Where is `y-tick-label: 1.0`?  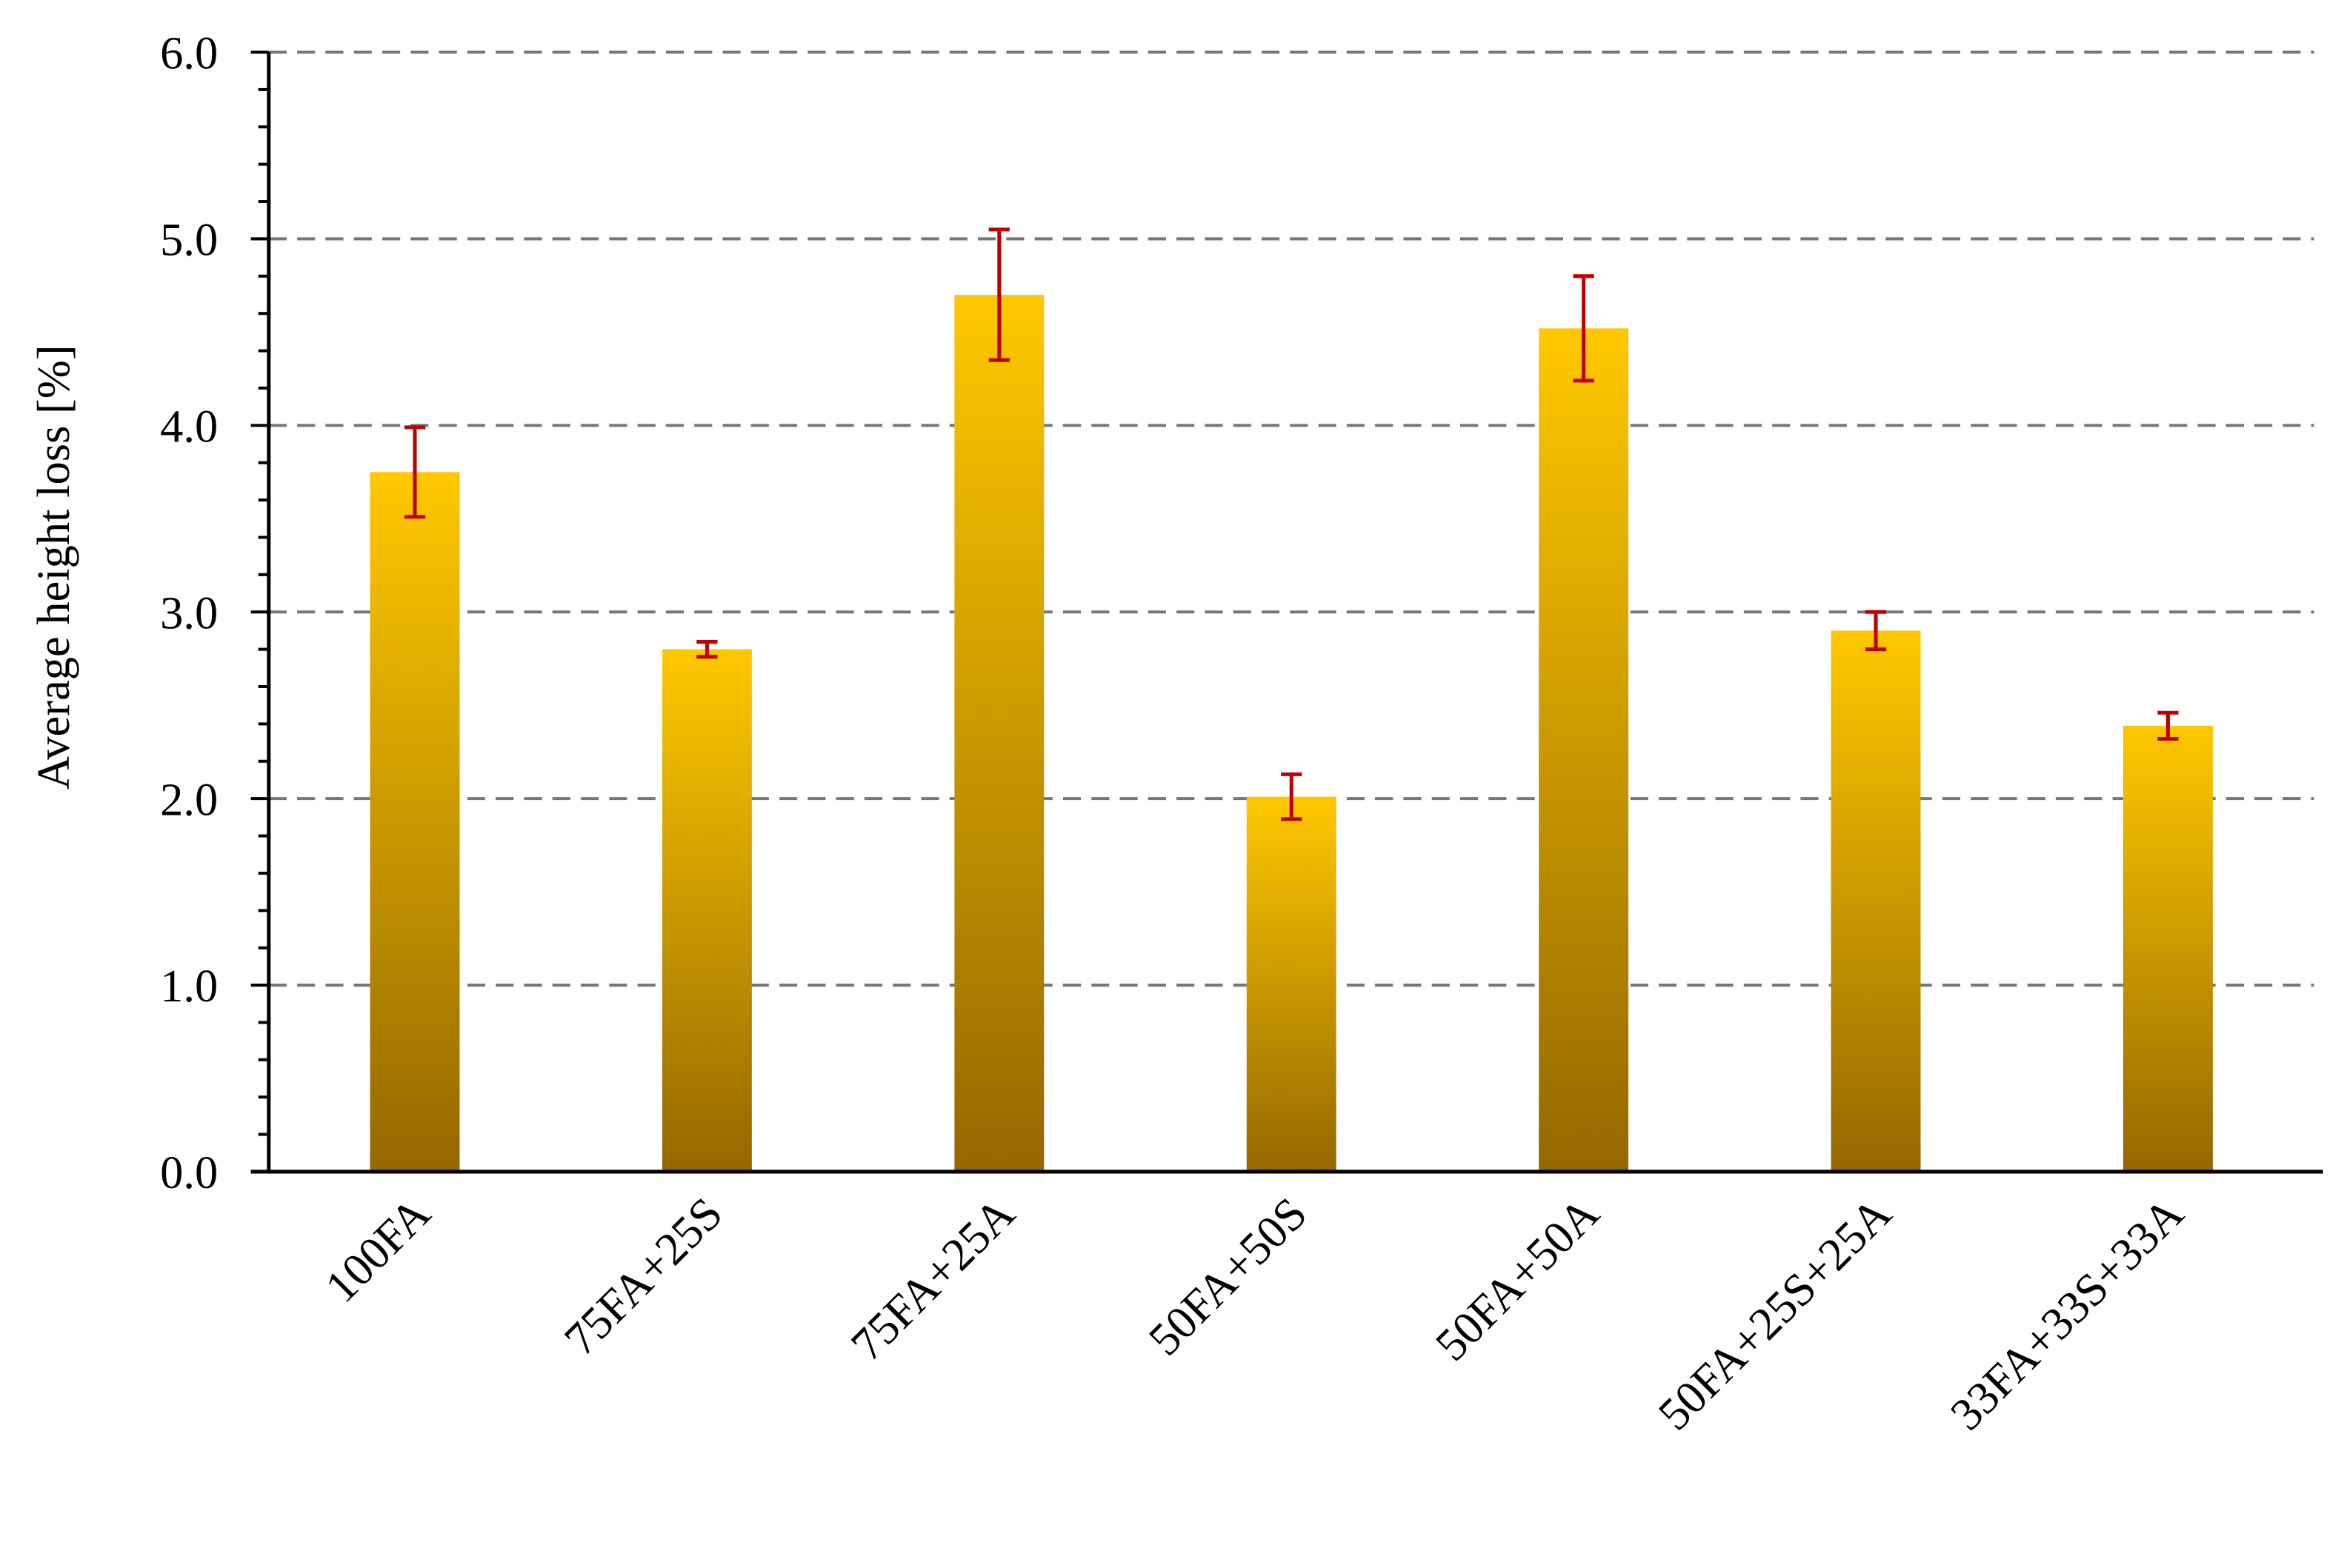 y-tick-label: 1.0 is located at coordinates (189, 986).